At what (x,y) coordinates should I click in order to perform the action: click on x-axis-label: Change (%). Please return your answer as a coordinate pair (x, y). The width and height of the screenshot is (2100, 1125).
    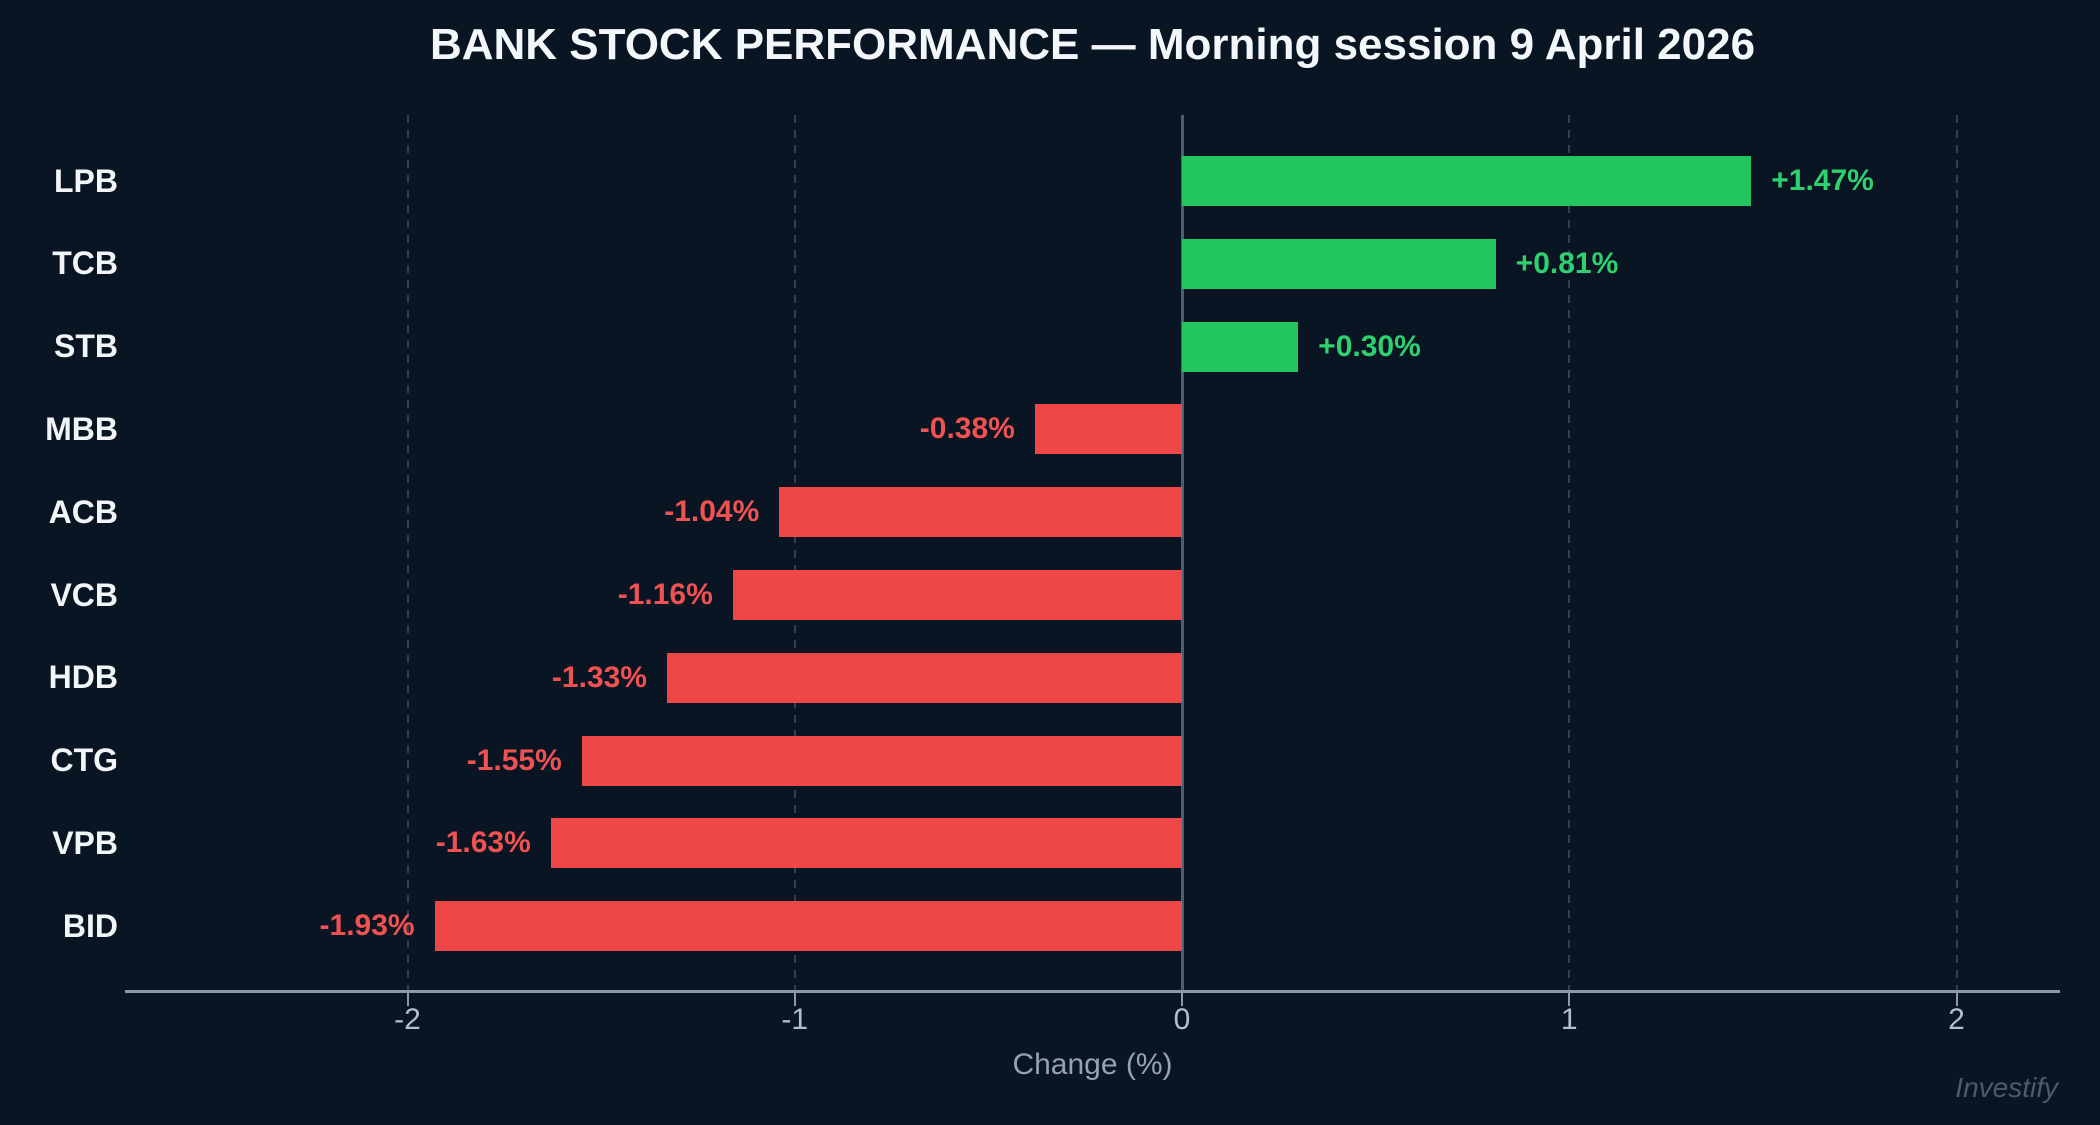
    Looking at the image, I should click on (1092, 1064).